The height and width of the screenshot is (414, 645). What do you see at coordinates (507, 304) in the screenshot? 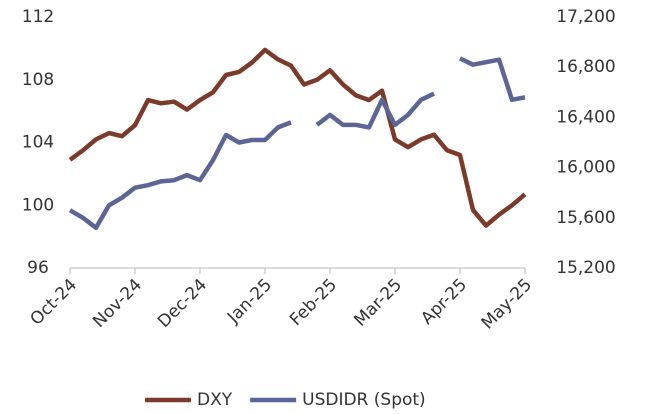
I see `x-tick-label: May-25` at bounding box center [507, 304].